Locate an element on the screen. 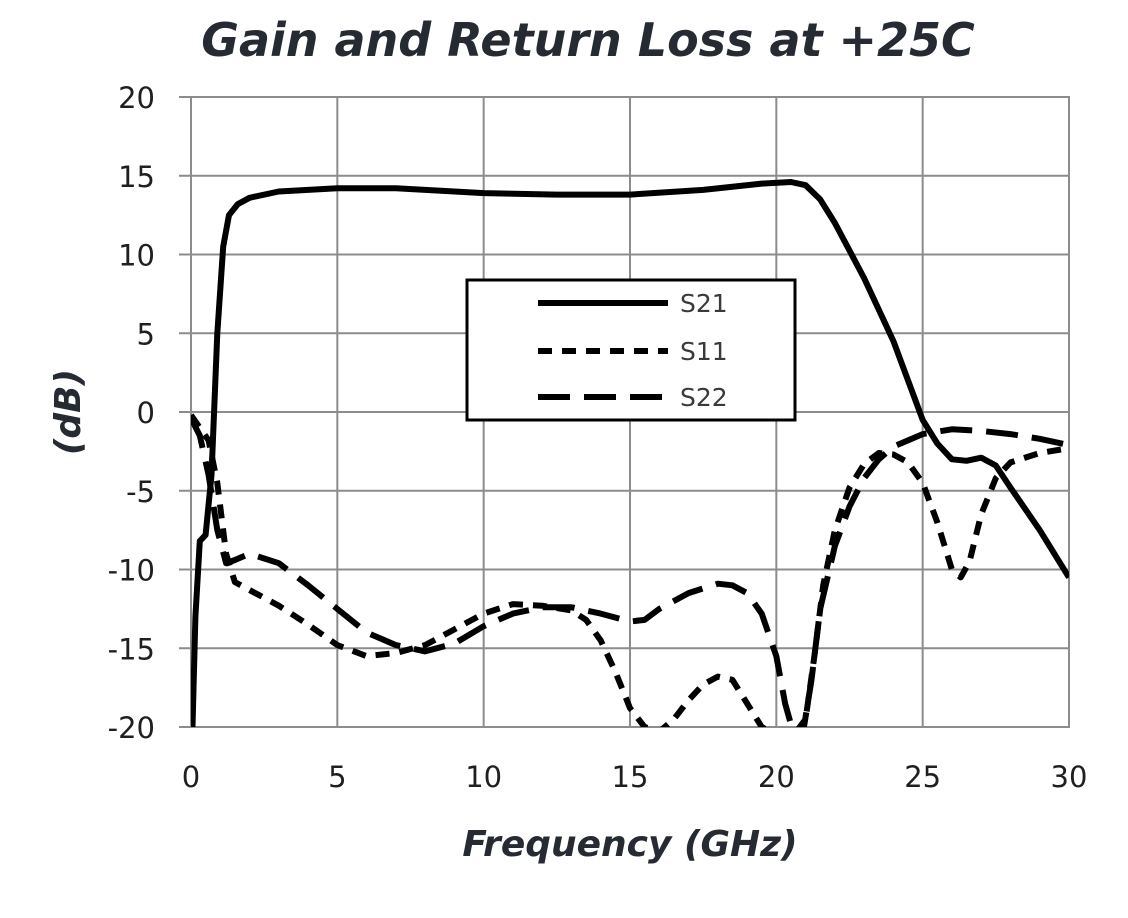 The width and height of the screenshot is (1128, 918). y-tick-label-5: -5 is located at coordinates (140, 492).